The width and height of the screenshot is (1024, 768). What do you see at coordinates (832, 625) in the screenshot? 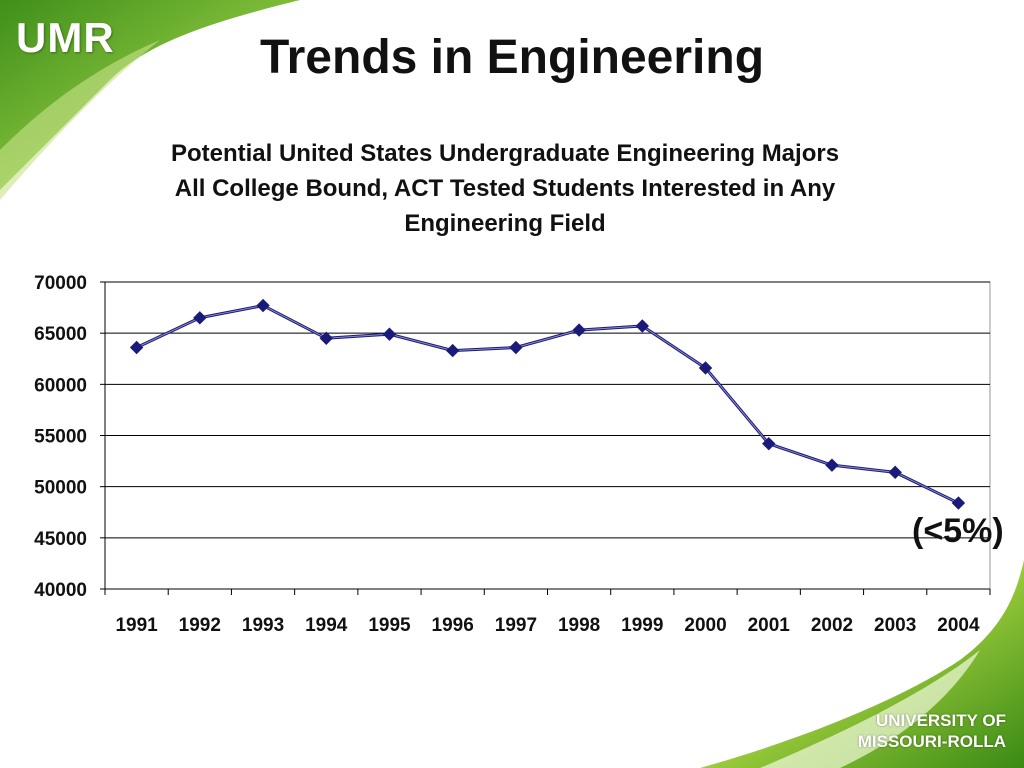
I see `x-tick-label: 2002` at bounding box center [832, 625].